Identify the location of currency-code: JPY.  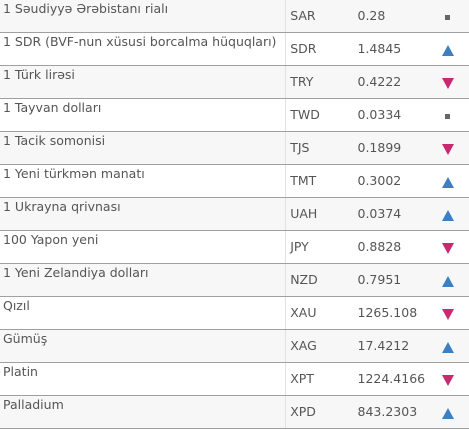
(321, 247).